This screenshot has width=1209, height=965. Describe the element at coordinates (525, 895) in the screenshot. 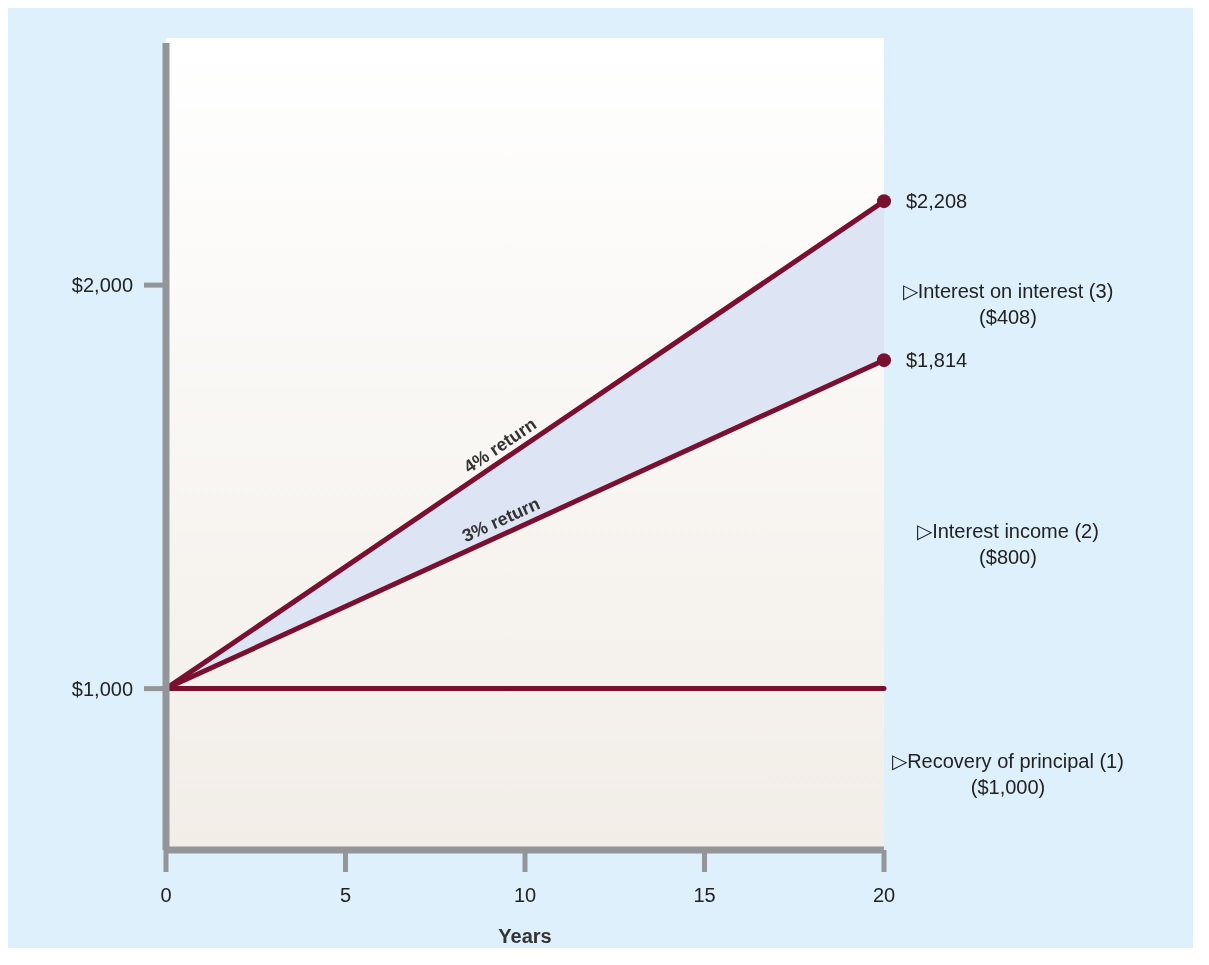

I see `x-tick-label: 10` at that location.